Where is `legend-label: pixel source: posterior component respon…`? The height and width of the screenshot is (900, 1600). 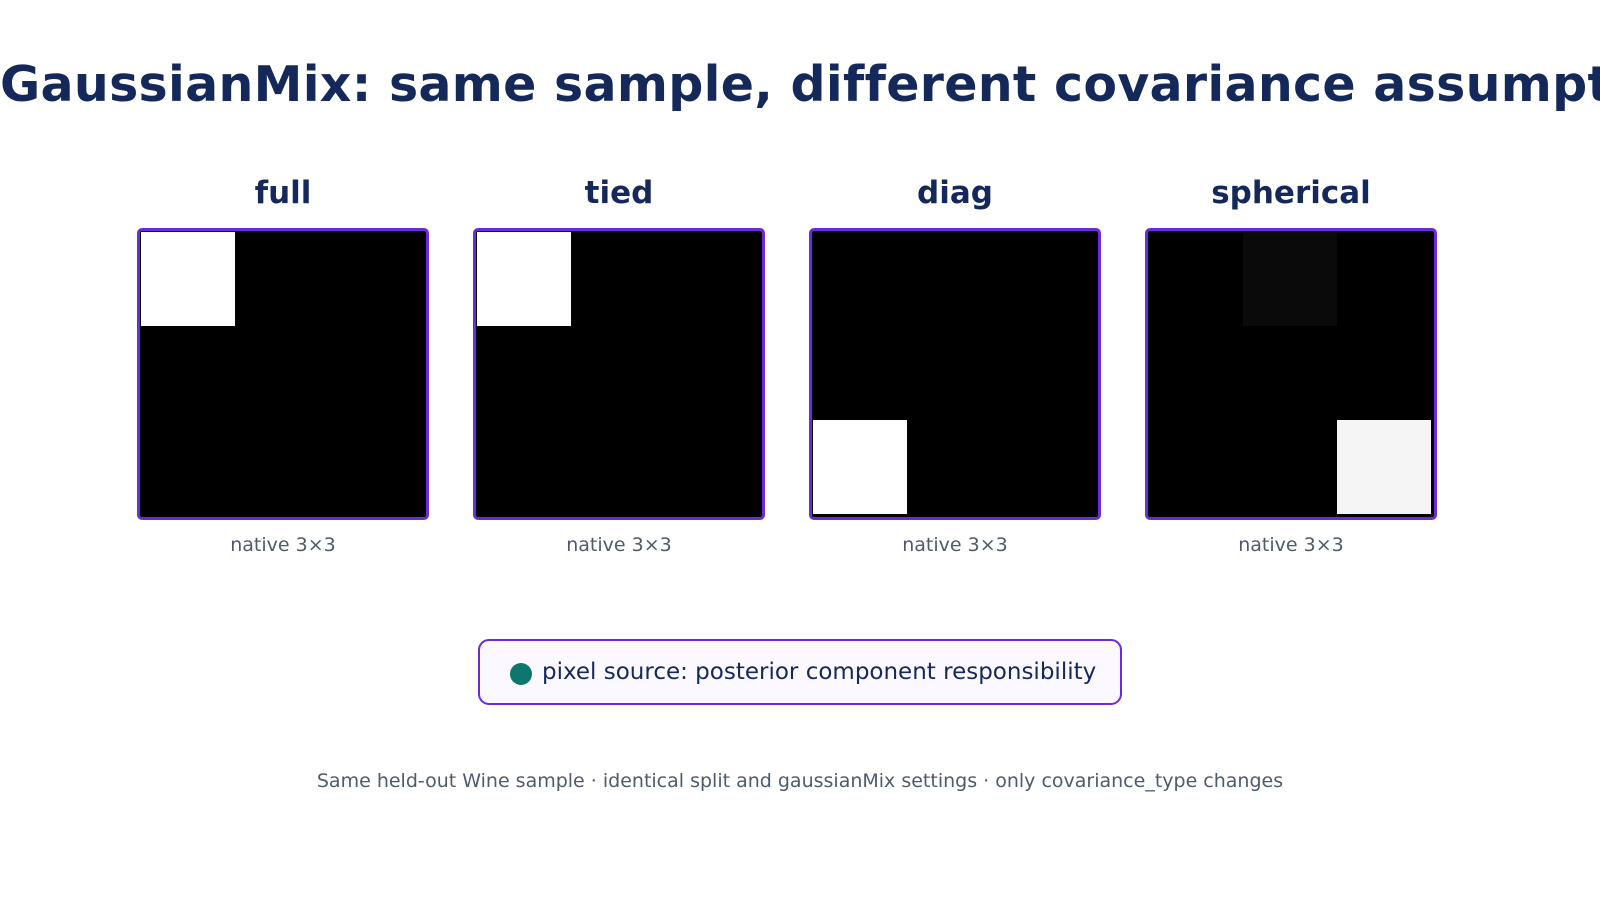 legend-label: pixel source: posterior component respon… is located at coordinates (819, 672).